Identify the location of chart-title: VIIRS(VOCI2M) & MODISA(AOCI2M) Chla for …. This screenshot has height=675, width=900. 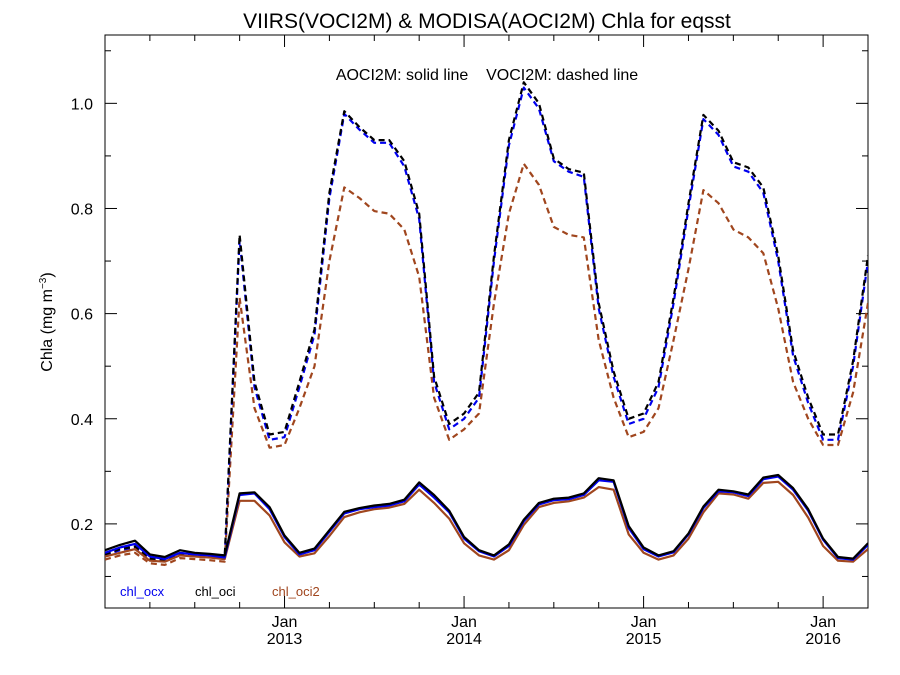
(487, 21).